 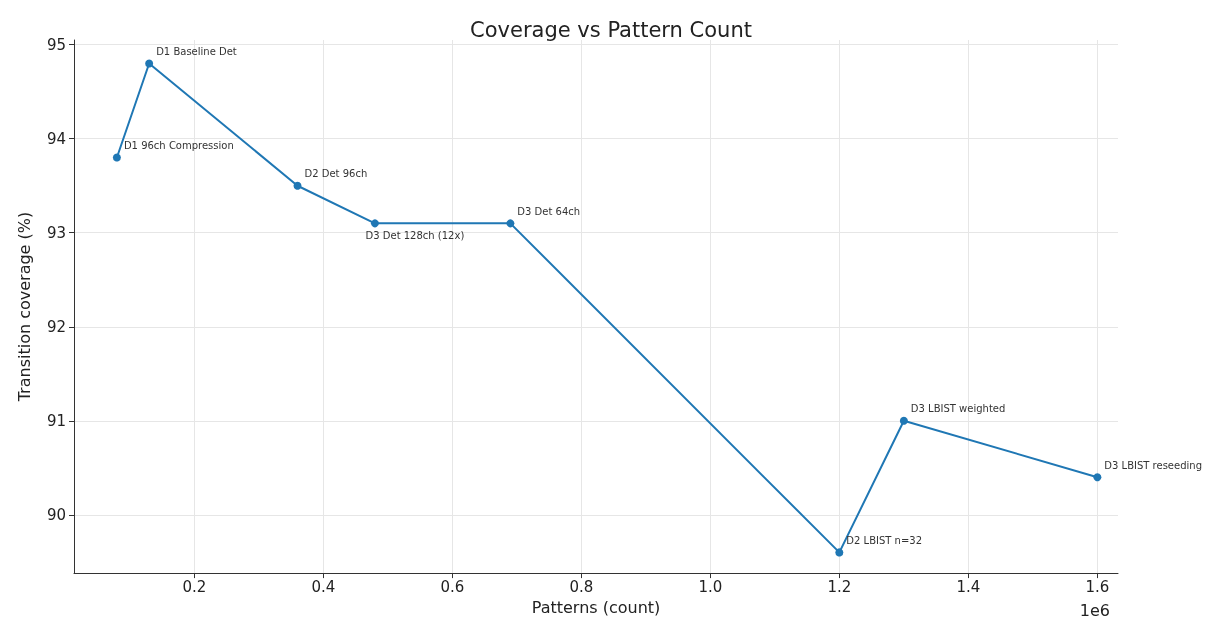 What do you see at coordinates (968, 586) in the screenshot?
I see `x-tick-label: 1.4` at bounding box center [968, 586].